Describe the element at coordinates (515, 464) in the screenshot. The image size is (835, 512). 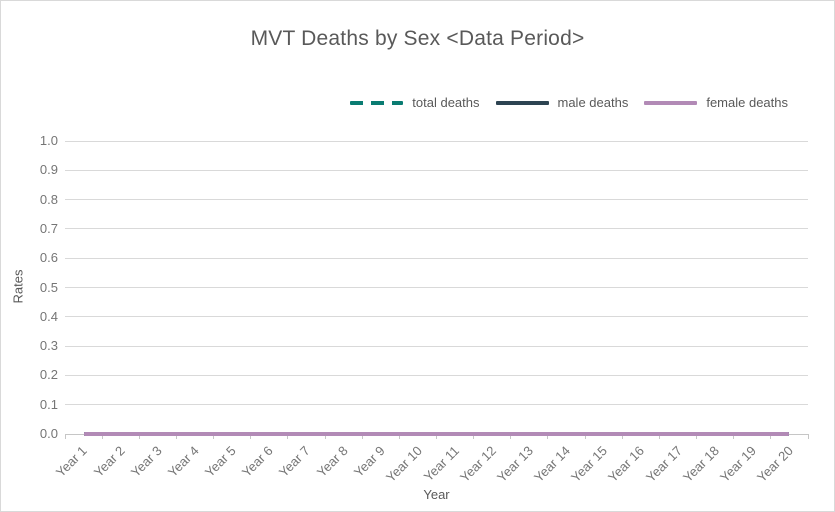
I see `x-tick-label: Year 13` at that location.